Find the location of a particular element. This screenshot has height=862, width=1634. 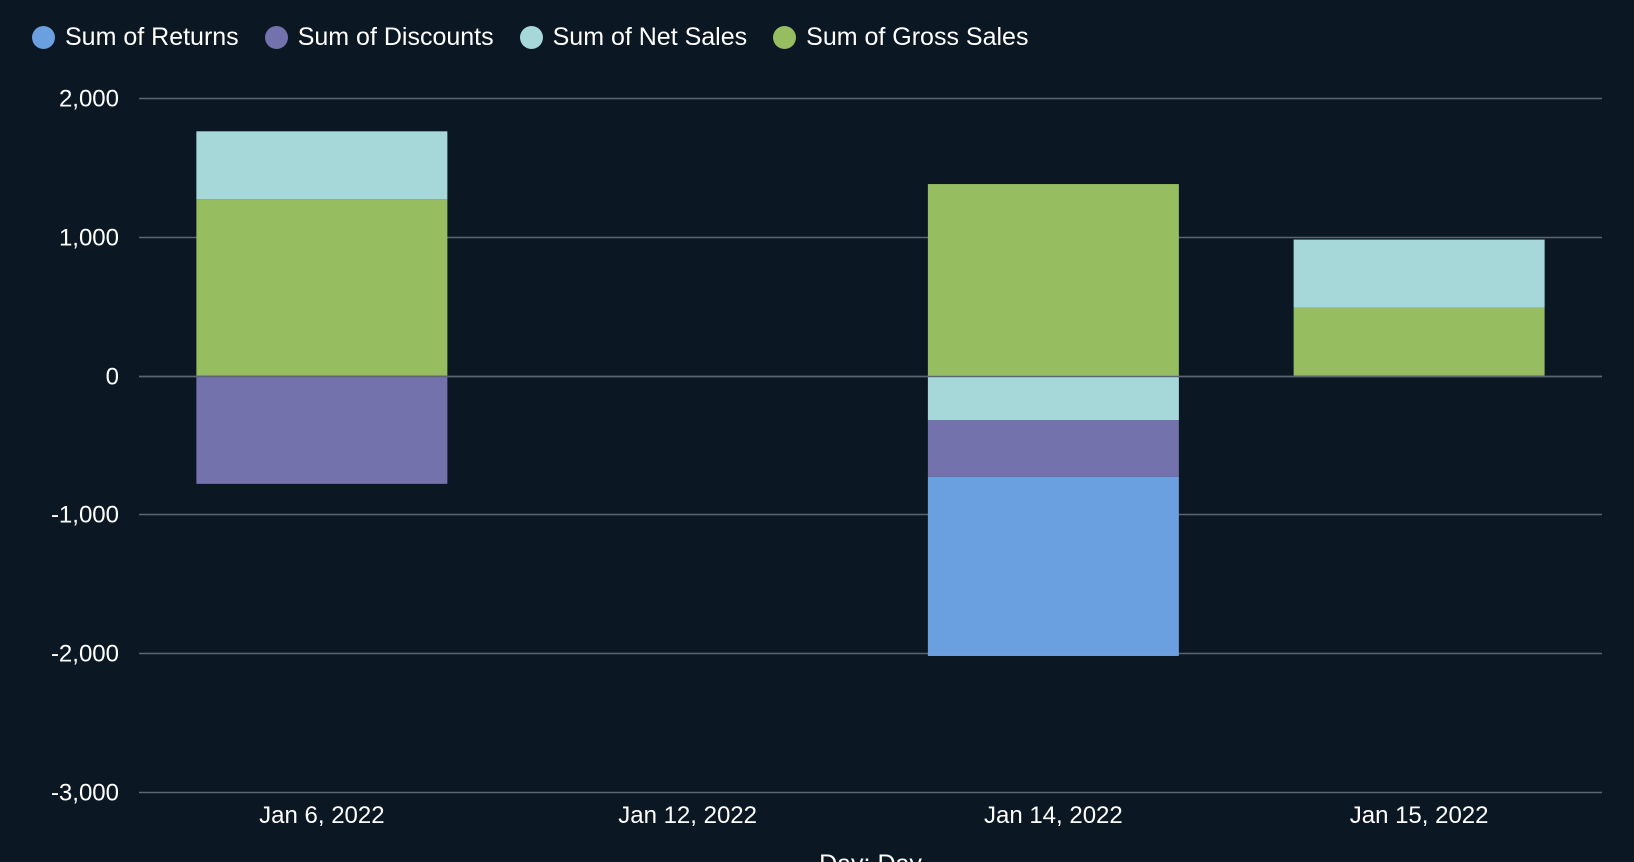

y-tick-label: 2,000 is located at coordinates (89, 99).